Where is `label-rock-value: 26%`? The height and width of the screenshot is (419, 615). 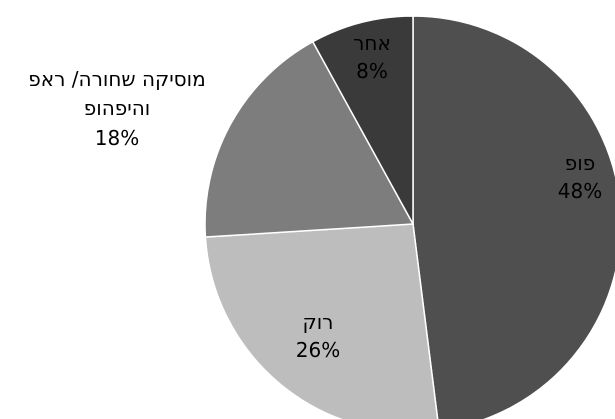 label-rock-value: 26% is located at coordinates (318, 350).